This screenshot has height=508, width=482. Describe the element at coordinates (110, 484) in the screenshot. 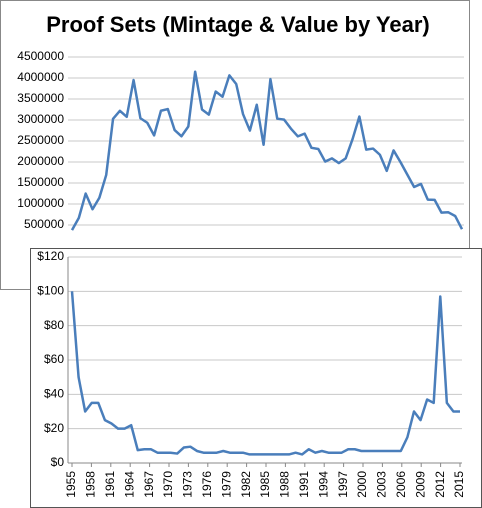

I see `x-tick-label: 1961` at that location.